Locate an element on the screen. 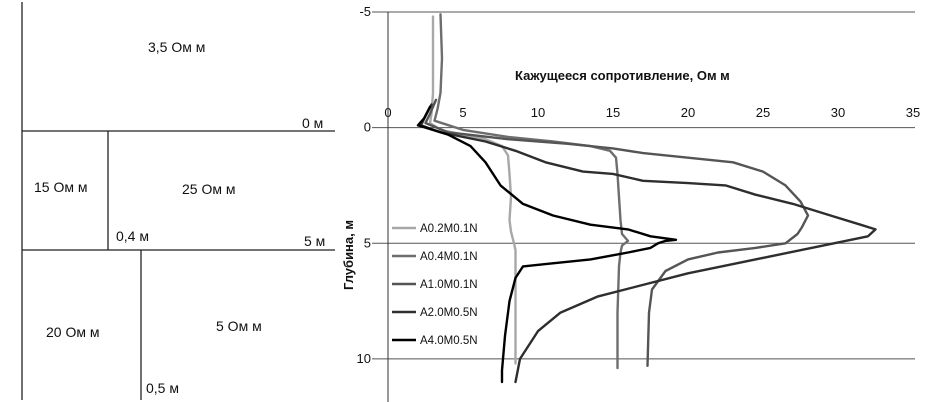 Image resolution: width=930 pixels, height=402 pixels. y-tick-label: 10 is located at coordinates (364, 358).